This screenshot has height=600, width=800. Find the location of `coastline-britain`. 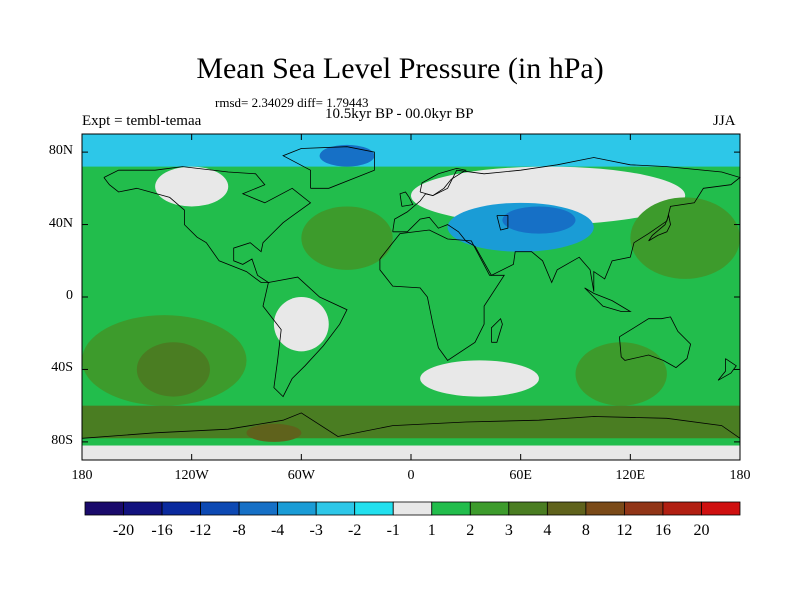

coastline-britain is located at coordinates (406, 199).